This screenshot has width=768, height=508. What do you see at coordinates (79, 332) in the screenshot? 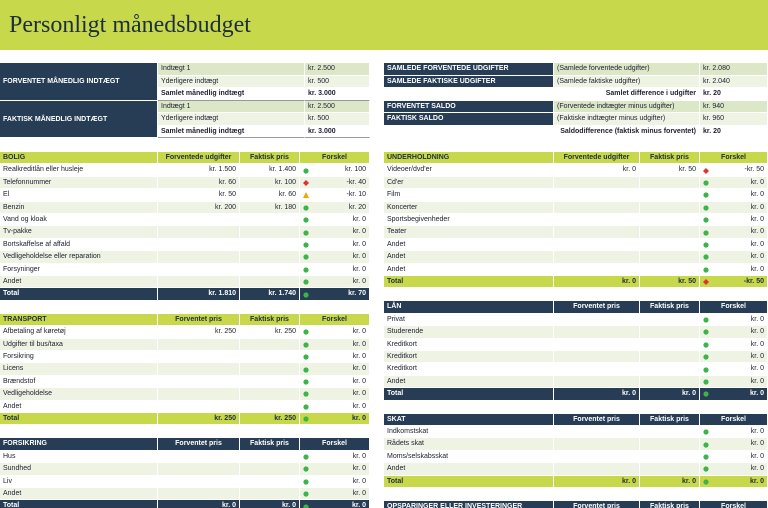
I see `row-name: Afbetaling af køretøj` at bounding box center [79, 332].